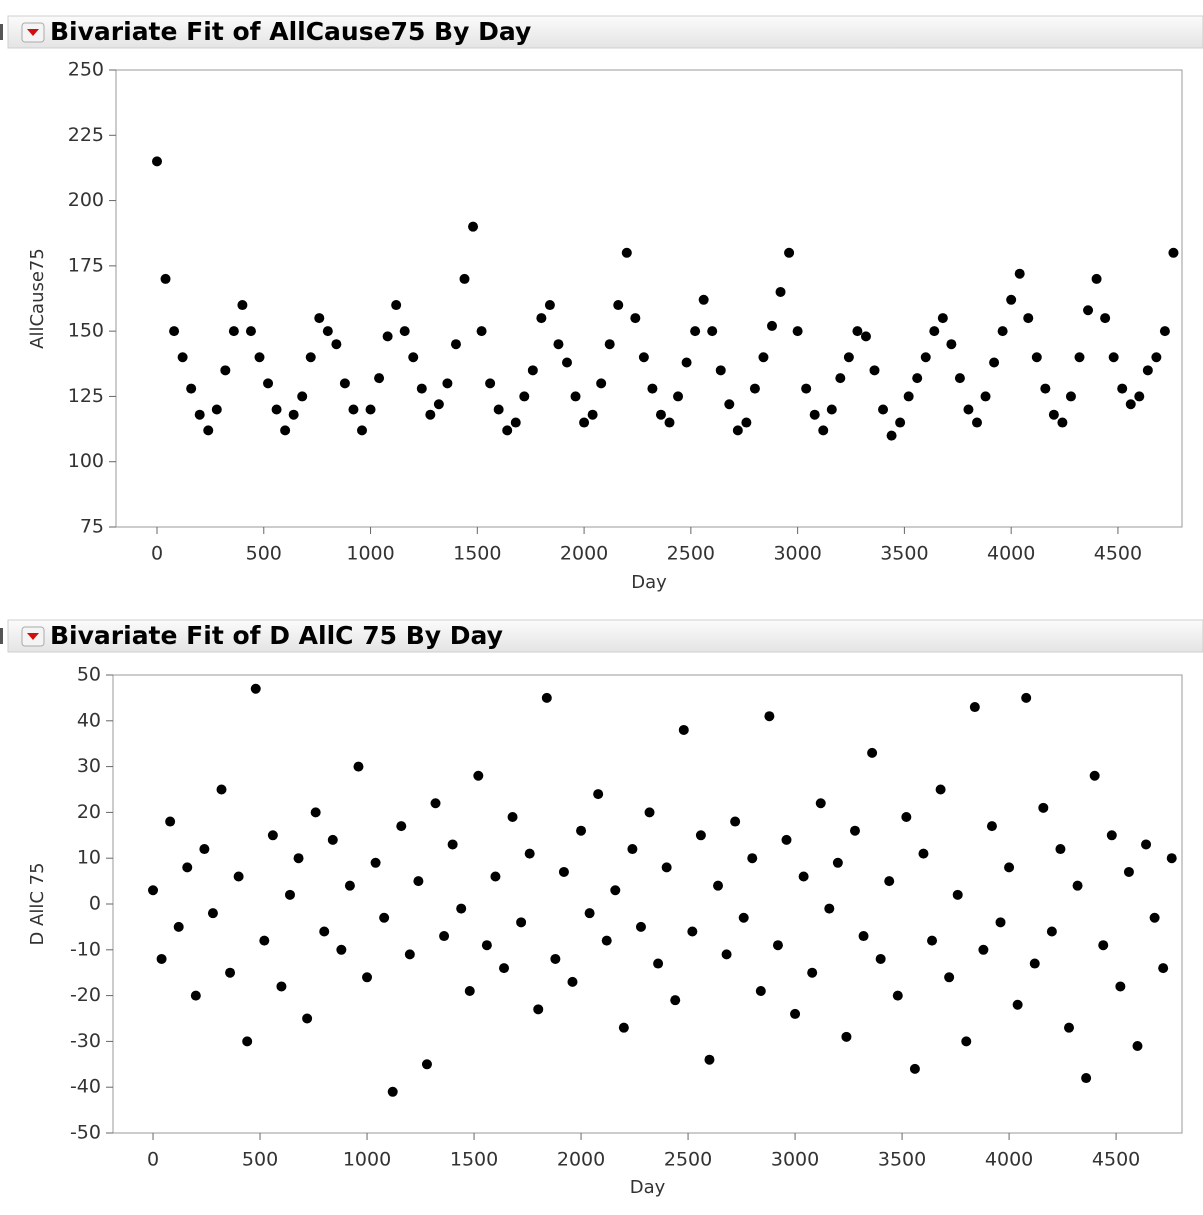 This screenshot has width=1203, height=1215. I want to click on x-tick-label: 2500, so click(691, 554).